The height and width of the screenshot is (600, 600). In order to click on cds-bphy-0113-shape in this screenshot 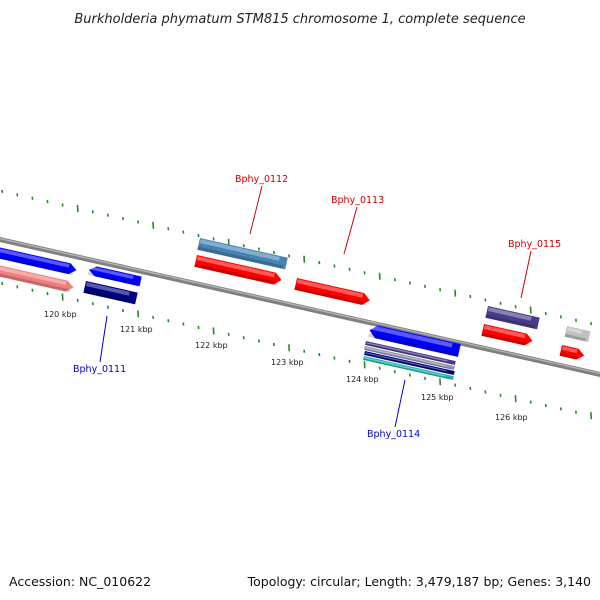, I will do `click(332, 291)`.